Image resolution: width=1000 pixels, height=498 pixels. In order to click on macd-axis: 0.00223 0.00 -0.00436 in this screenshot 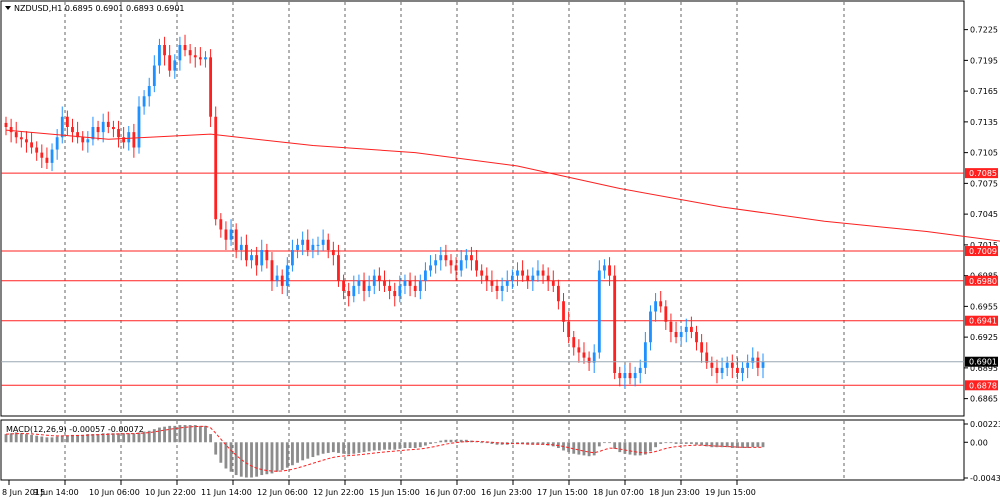, I will do `click(982, 451)`.